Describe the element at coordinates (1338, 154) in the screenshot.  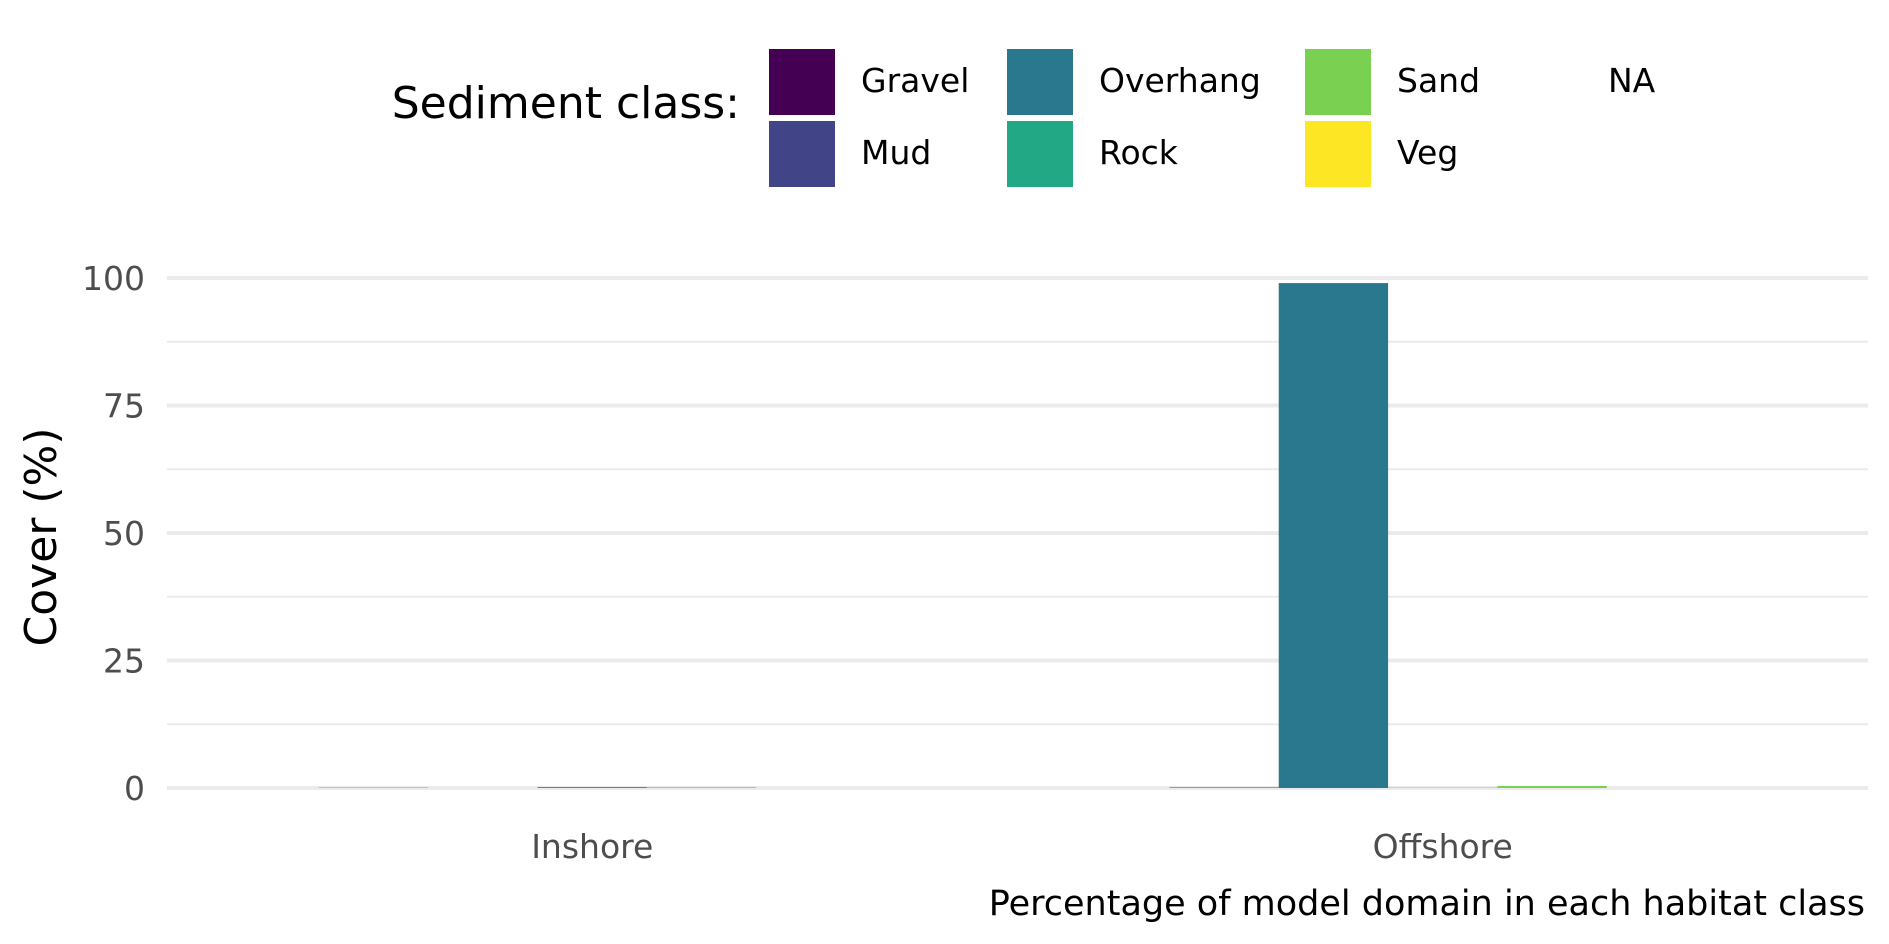
I see `legend-swatch-veg` at that location.